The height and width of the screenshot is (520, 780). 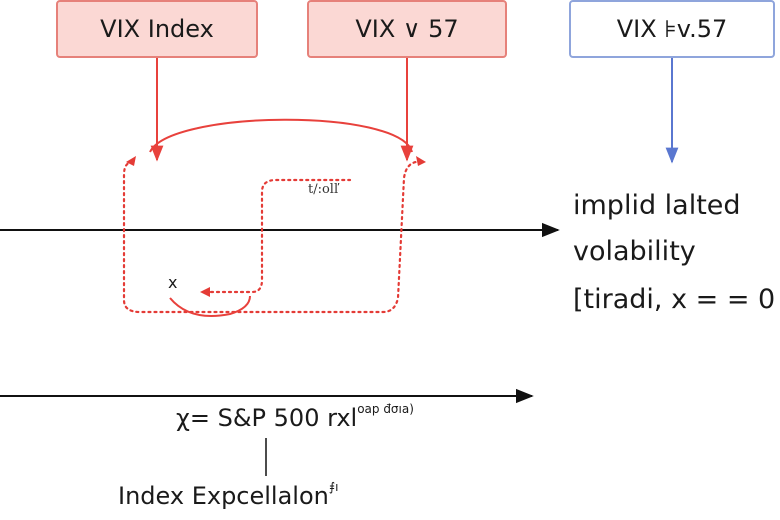 I want to click on vix-index-box-label: VIX Index, so click(x=157, y=29).